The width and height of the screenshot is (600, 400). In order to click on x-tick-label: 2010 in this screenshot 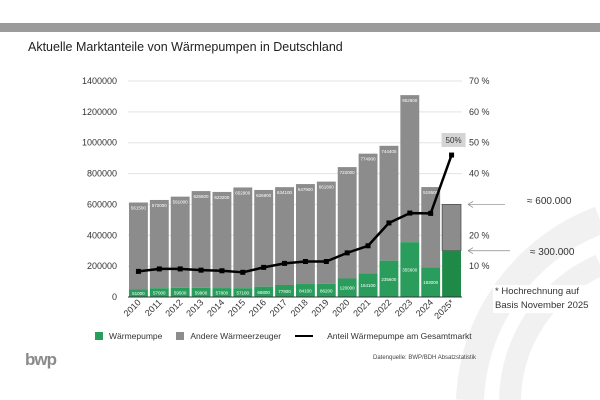, I will do `click(132, 307)`.